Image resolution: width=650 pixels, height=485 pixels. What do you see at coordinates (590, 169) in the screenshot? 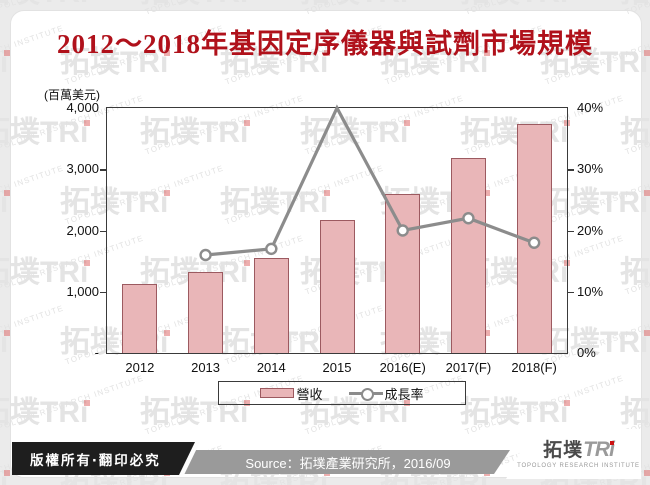
I see `right-axis-tick-label: 30%` at bounding box center [590, 169].